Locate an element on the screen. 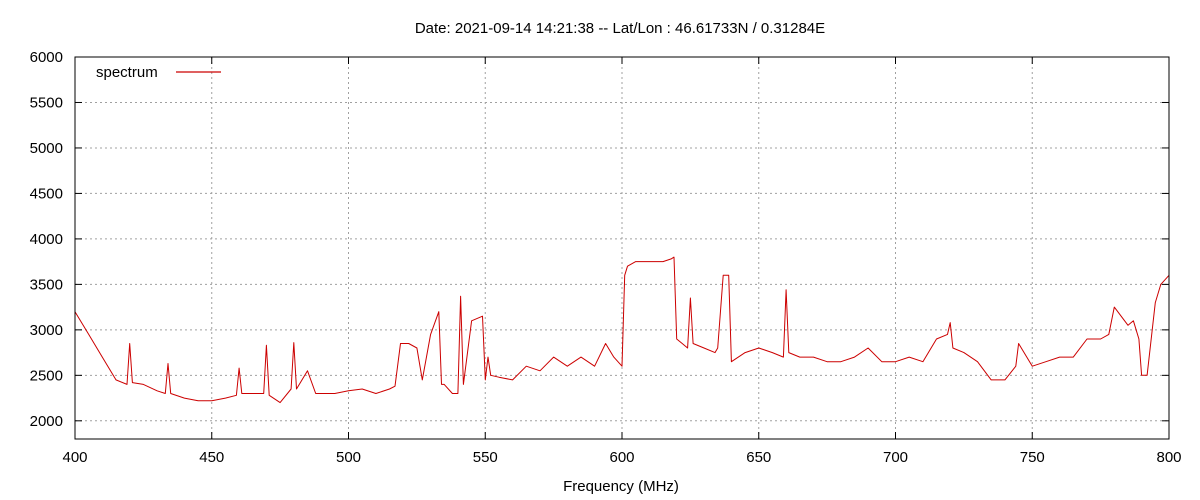 The width and height of the screenshot is (1200, 500). x-axis-label: Frequency (MHz) is located at coordinates (621, 486).